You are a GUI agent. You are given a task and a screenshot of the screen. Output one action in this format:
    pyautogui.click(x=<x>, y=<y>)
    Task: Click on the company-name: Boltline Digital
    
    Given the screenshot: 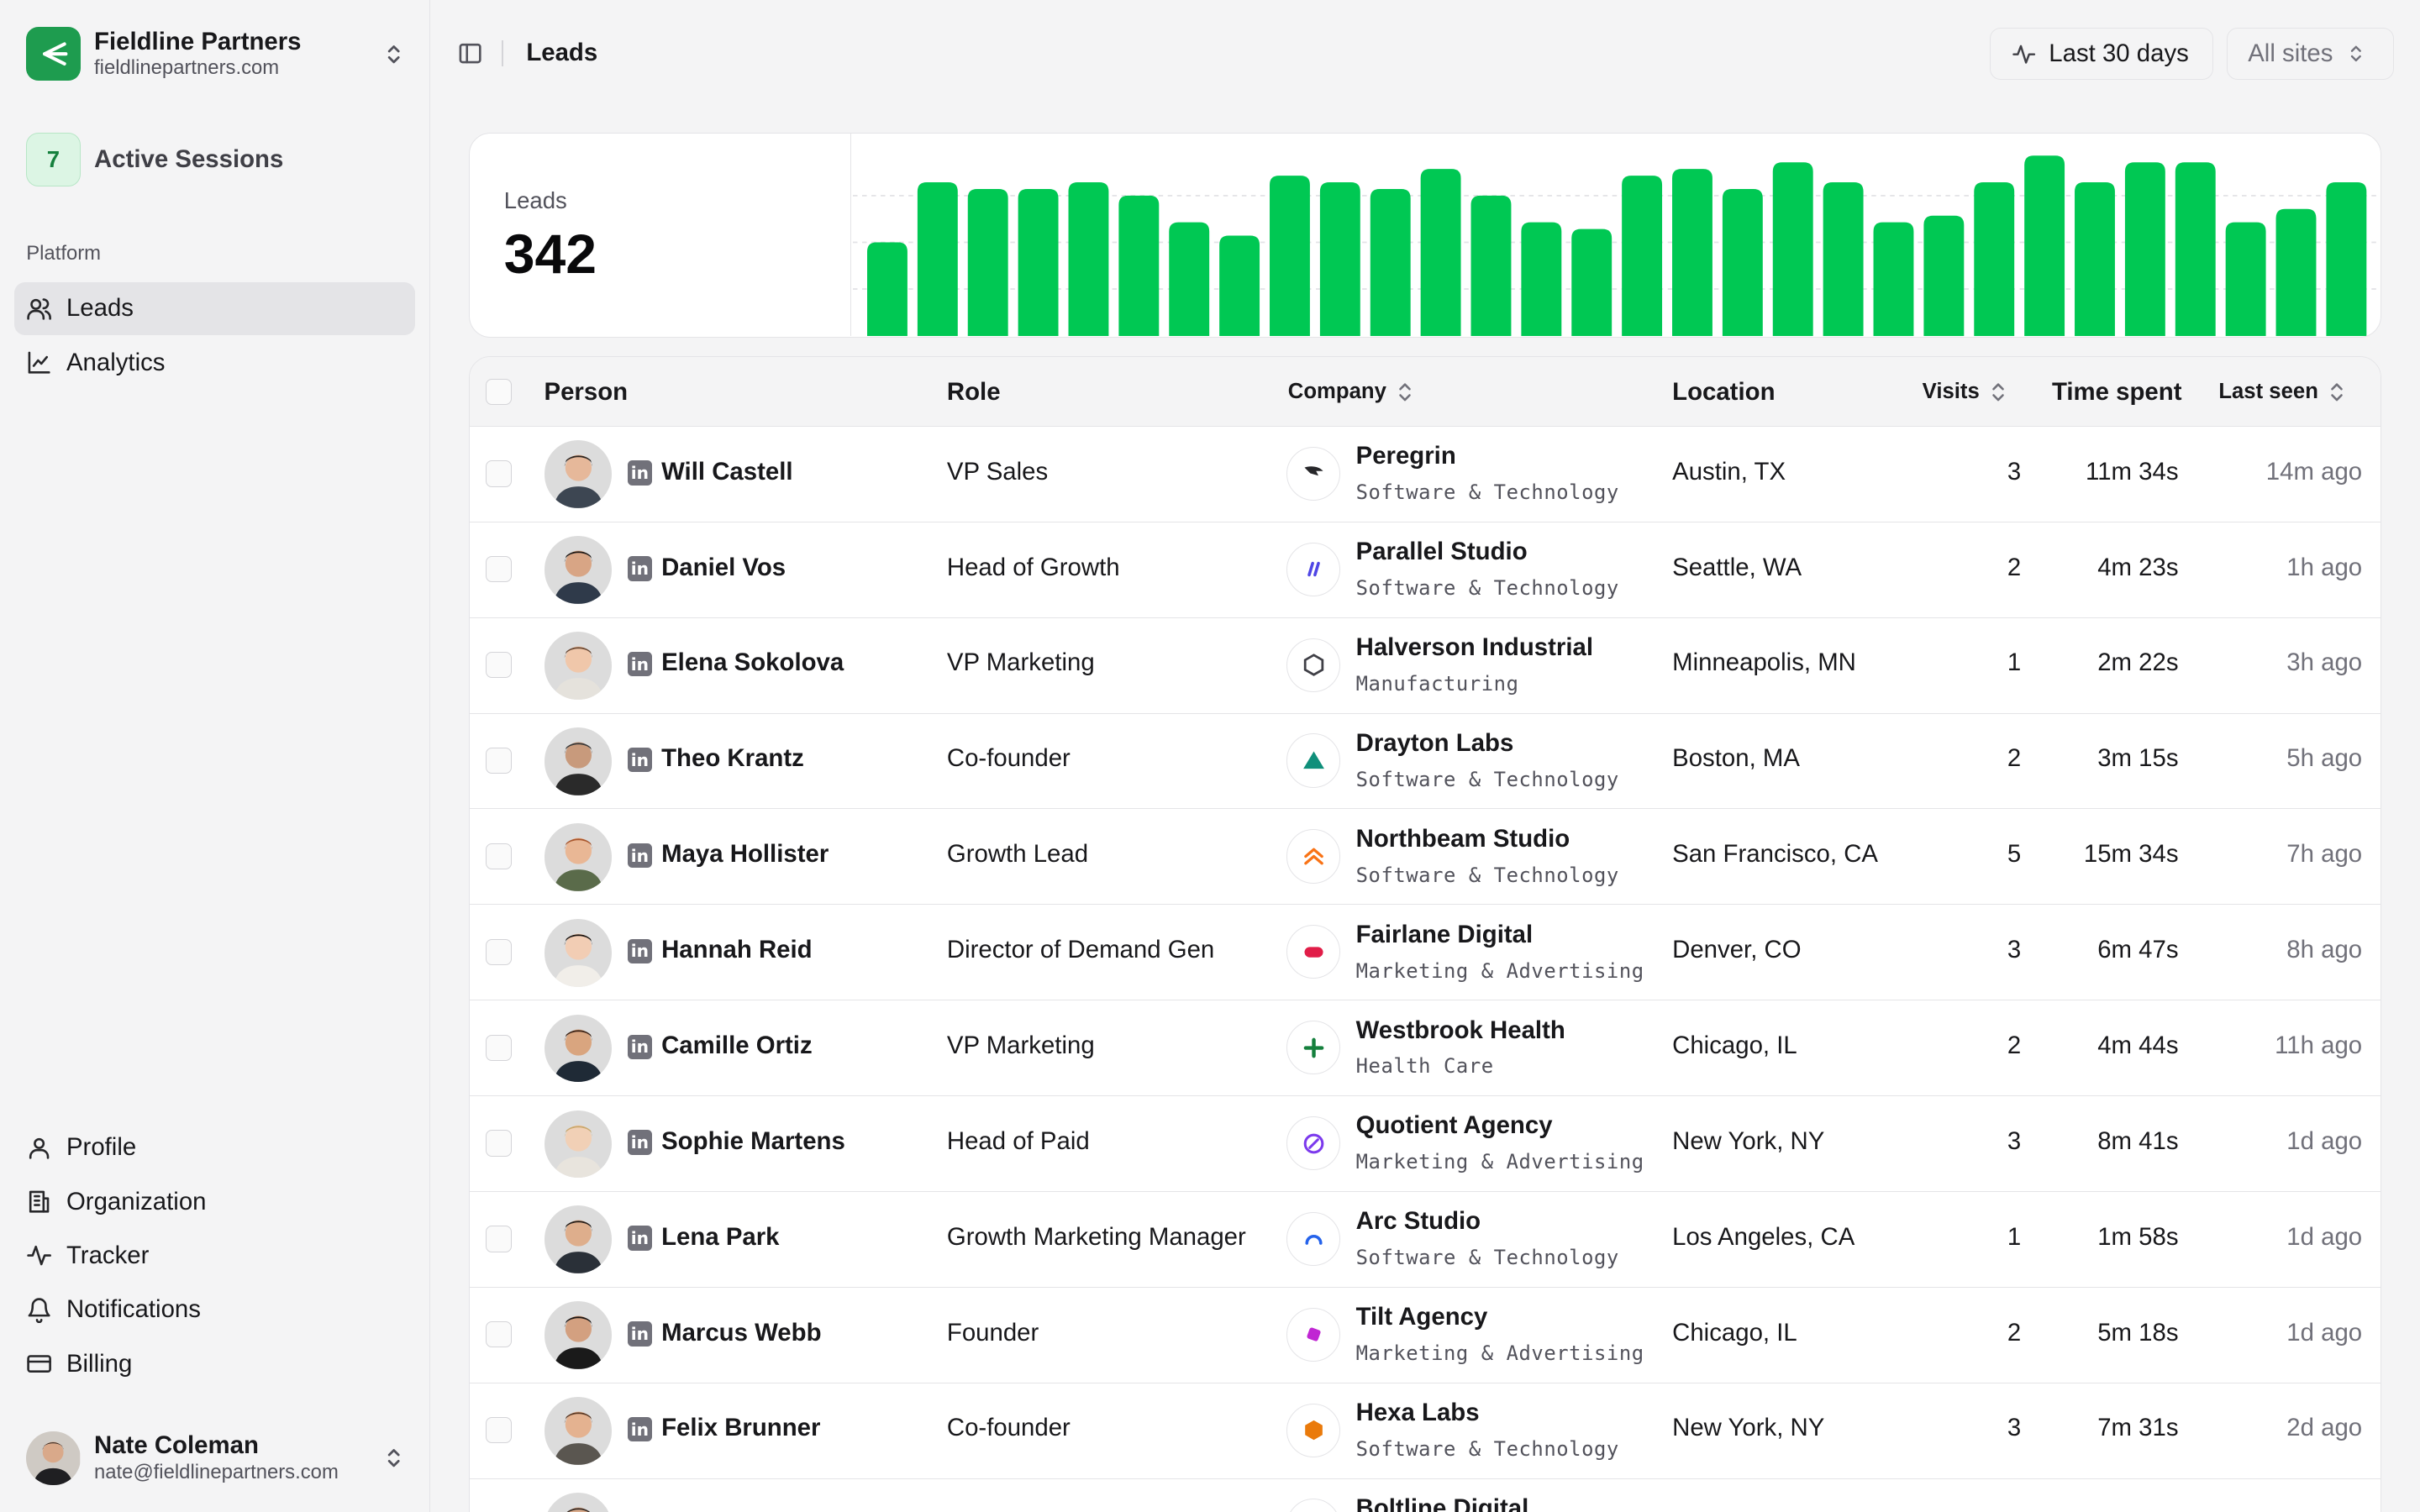 What is the action you would take?
    pyautogui.click(x=1442, y=1503)
    